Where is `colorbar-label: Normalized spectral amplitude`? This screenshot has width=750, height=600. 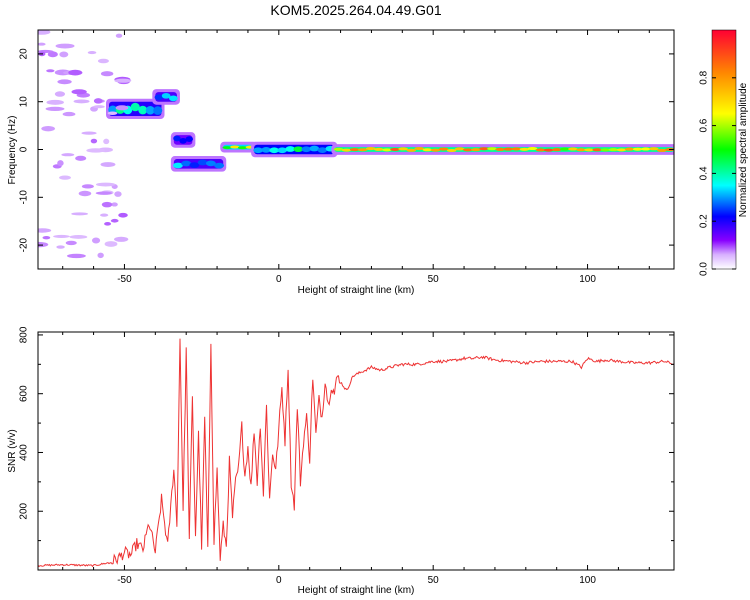
colorbar-label: Normalized spectral amplitude is located at coordinates (743, 149).